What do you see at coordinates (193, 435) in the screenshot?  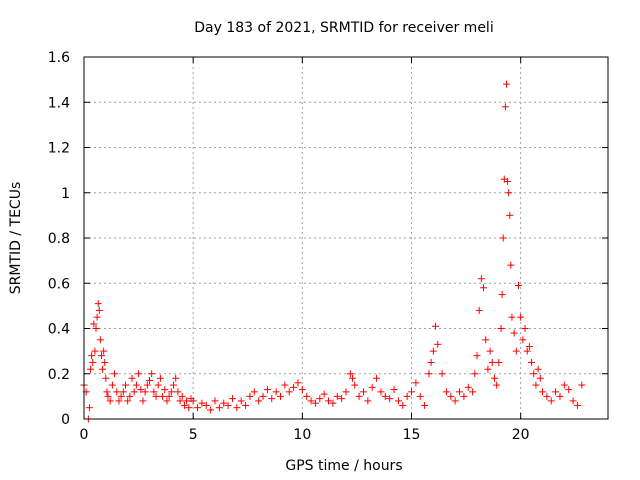 I see `x-tick-label: 5` at bounding box center [193, 435].